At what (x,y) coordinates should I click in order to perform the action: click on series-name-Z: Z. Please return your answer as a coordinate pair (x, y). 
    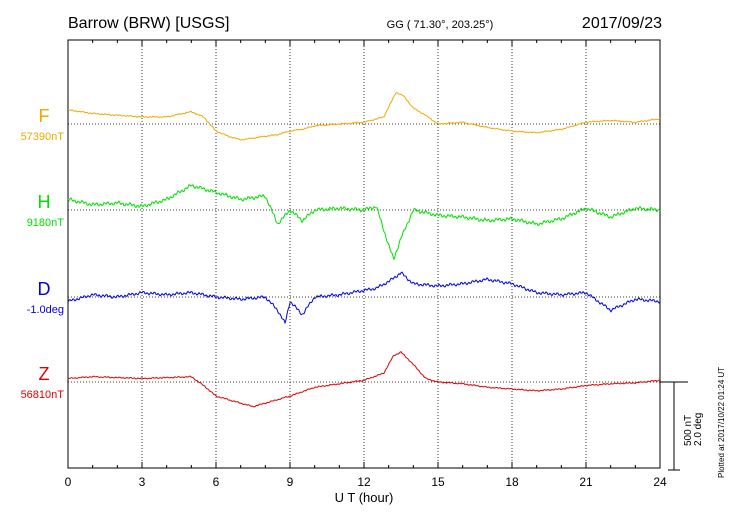
    Looking at the image, I should click on (44, 374).